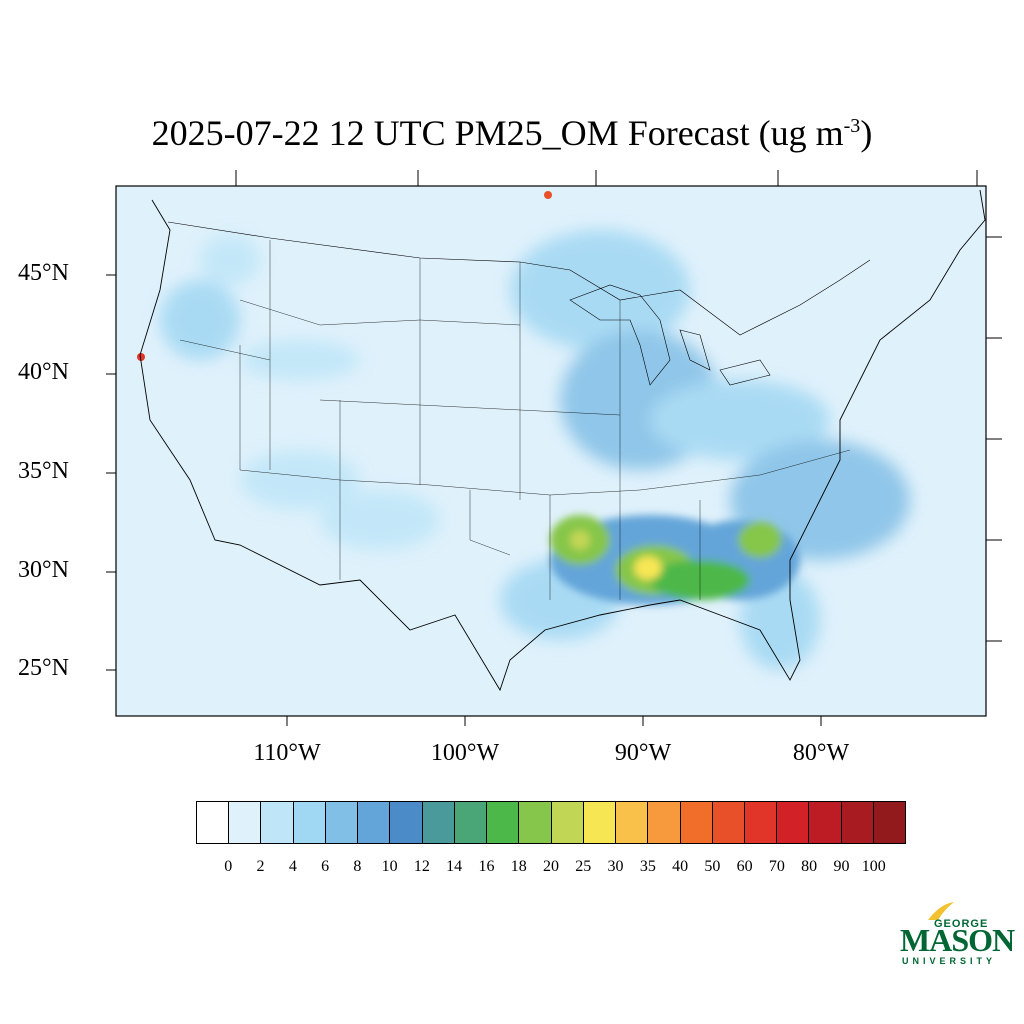 The image size is (1024, 1024). I want to click on colorbar-tick-label: 30, so click(615, 866).